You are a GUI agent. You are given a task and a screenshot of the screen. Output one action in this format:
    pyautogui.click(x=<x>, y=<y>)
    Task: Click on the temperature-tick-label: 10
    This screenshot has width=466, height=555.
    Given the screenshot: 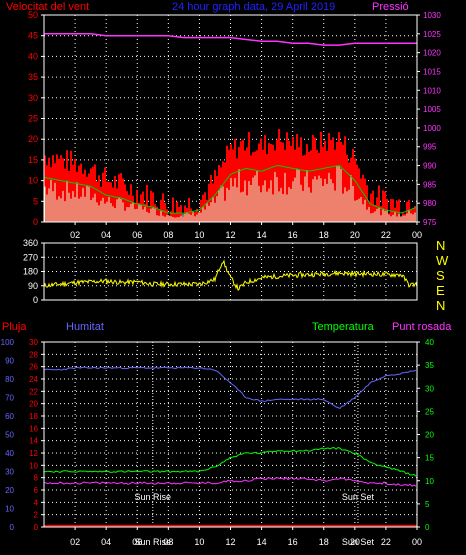 What is the action you would take?
    pyautogui.click(x=429, y=481)
    